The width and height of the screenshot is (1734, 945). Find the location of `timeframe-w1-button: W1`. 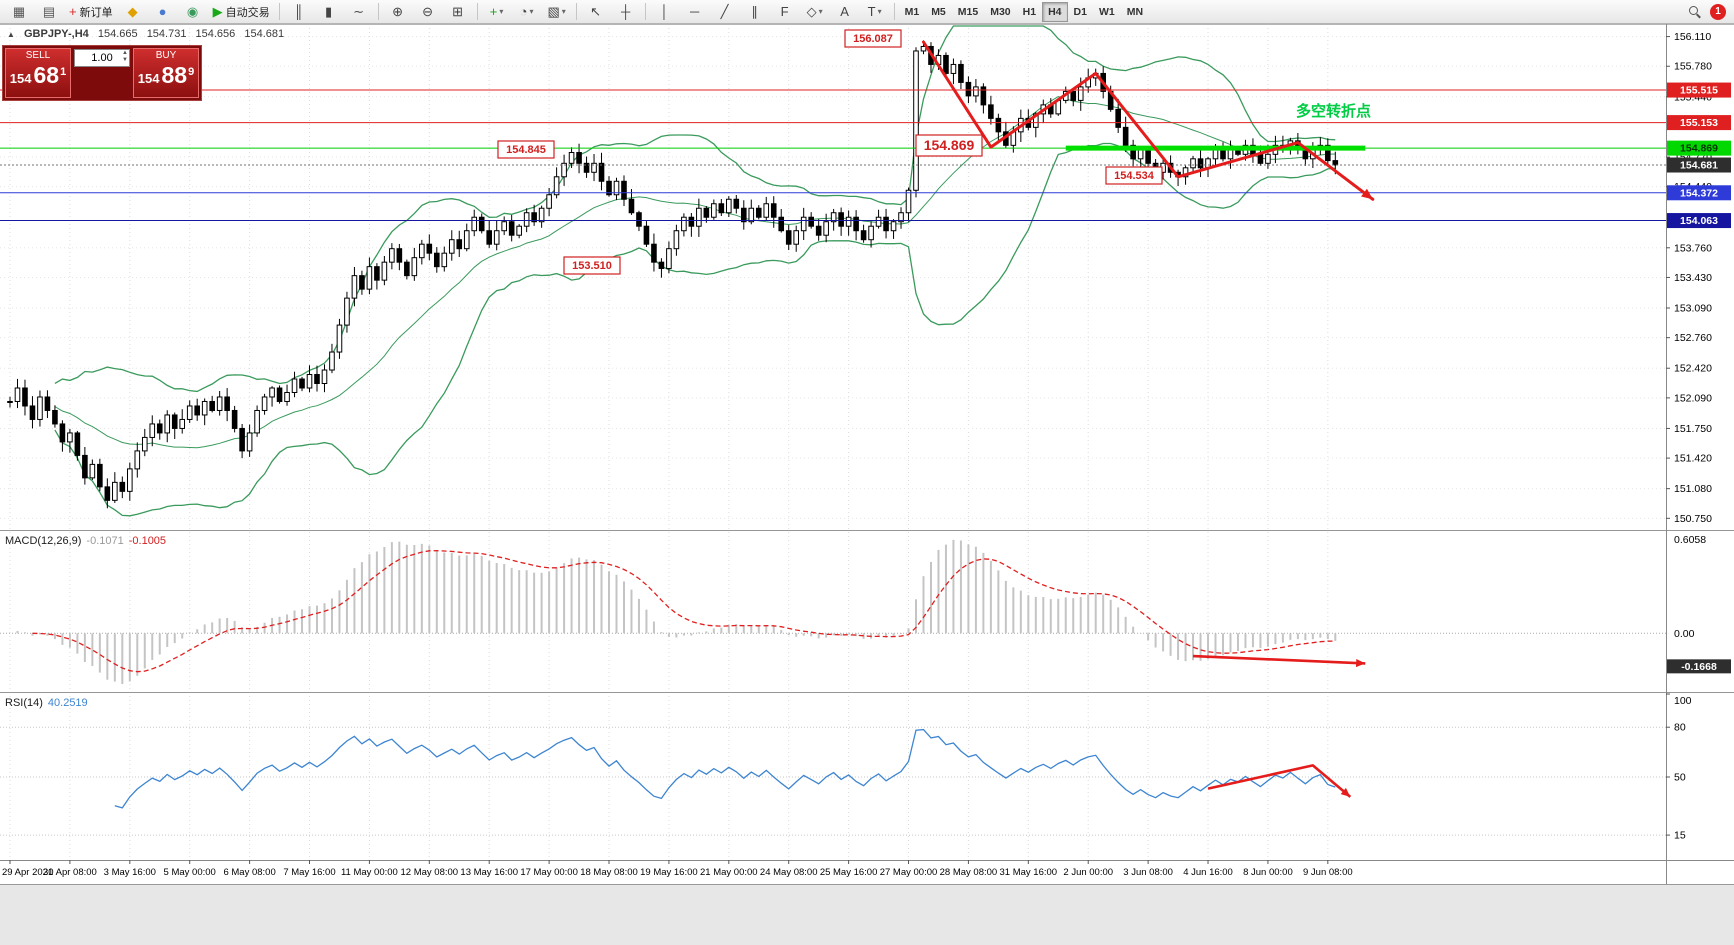

timeframe-w1-button: W1 is located at coordinates (1106, 11).